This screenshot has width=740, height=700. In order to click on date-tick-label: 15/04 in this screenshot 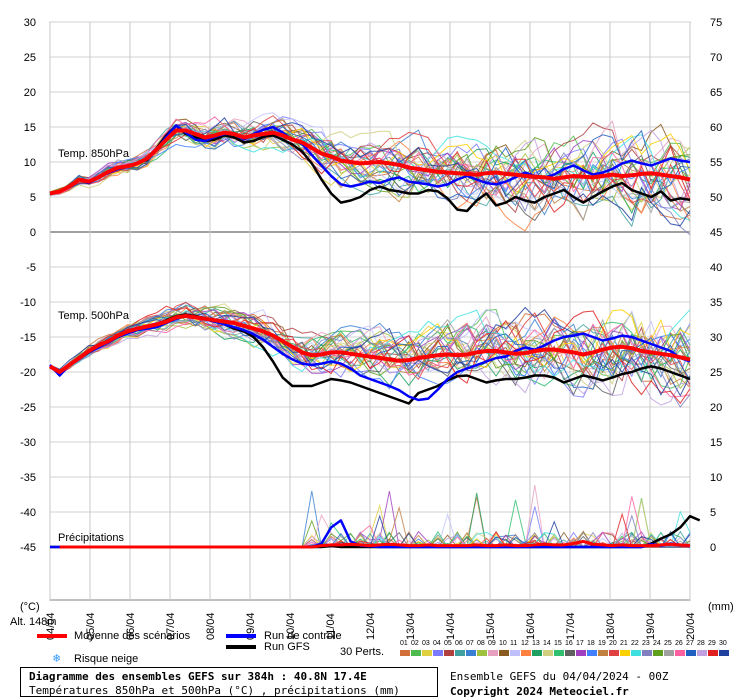, I will do `click(491, 626)`.